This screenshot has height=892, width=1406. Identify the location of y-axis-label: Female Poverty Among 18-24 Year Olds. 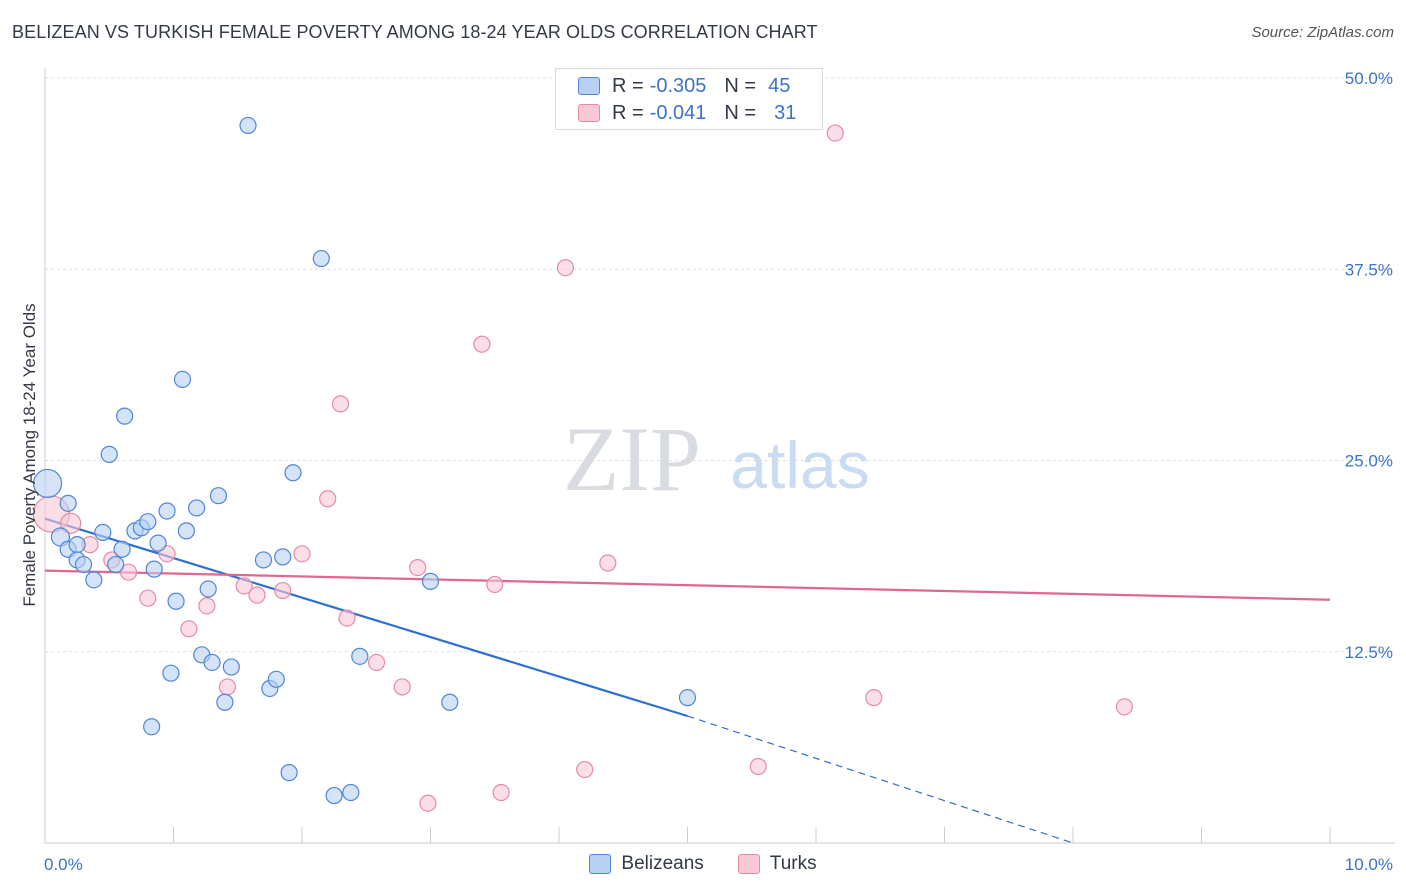
(29, 455).